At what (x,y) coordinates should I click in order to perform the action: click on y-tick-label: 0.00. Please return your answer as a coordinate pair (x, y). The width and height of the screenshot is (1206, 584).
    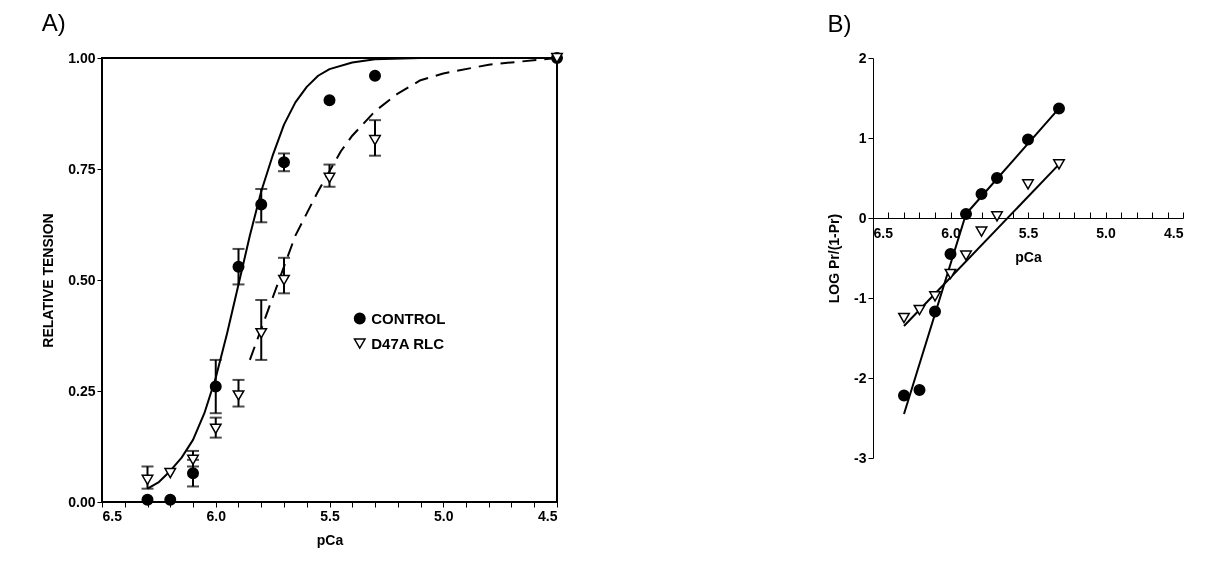
    Looking at the image, I should click on (82, 501).